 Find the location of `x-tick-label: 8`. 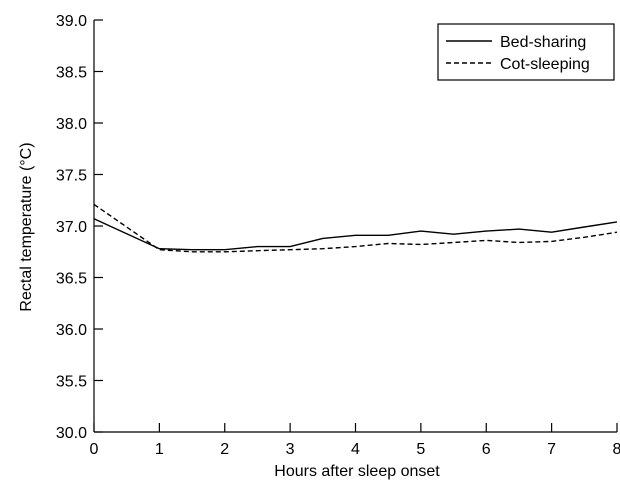

x-tick-label: 8 is located at coordinates (616, 449).